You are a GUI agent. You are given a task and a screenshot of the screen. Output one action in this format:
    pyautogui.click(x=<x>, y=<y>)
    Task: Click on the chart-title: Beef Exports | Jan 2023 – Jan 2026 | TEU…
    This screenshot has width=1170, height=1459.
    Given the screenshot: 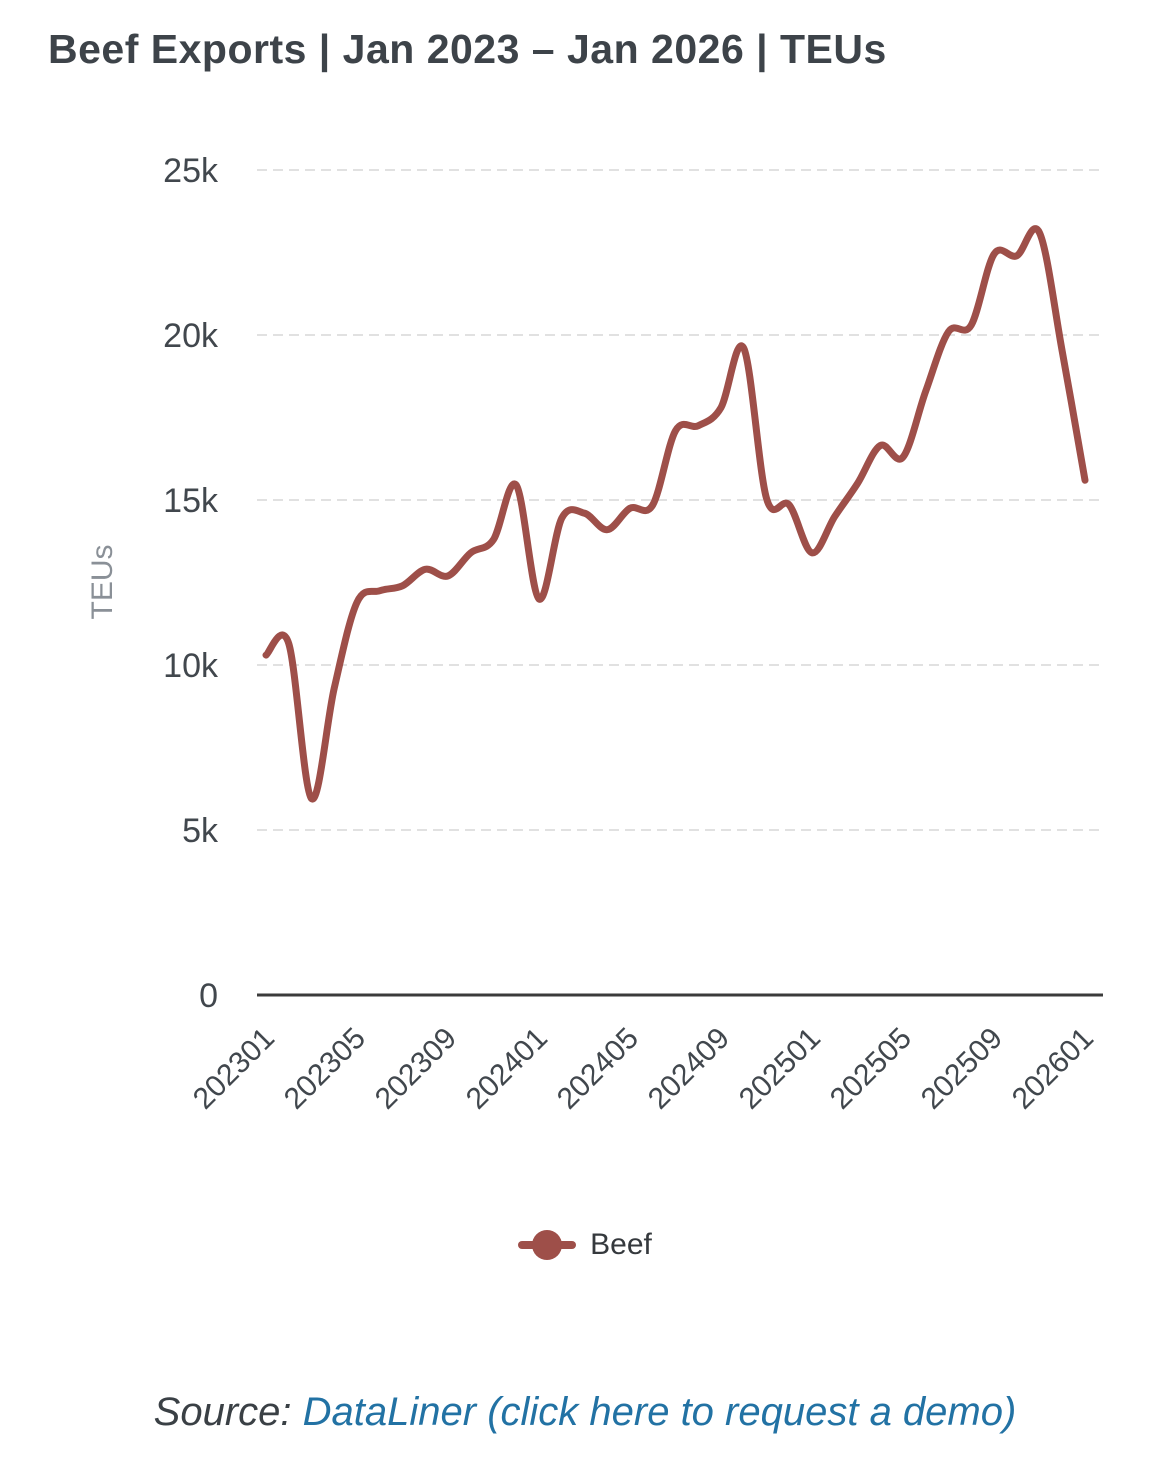 What is the action you would take?
    pyautogui.click(x=467, y=49)
    